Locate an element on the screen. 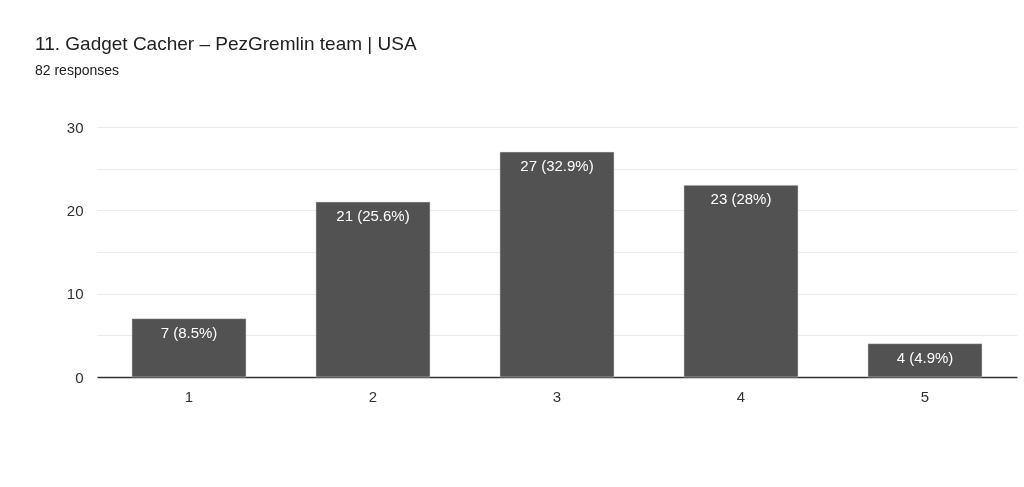 This screenshot has width=1024, height=487. data-label: 4 (4.9%) is located at coordinates (925, 357).